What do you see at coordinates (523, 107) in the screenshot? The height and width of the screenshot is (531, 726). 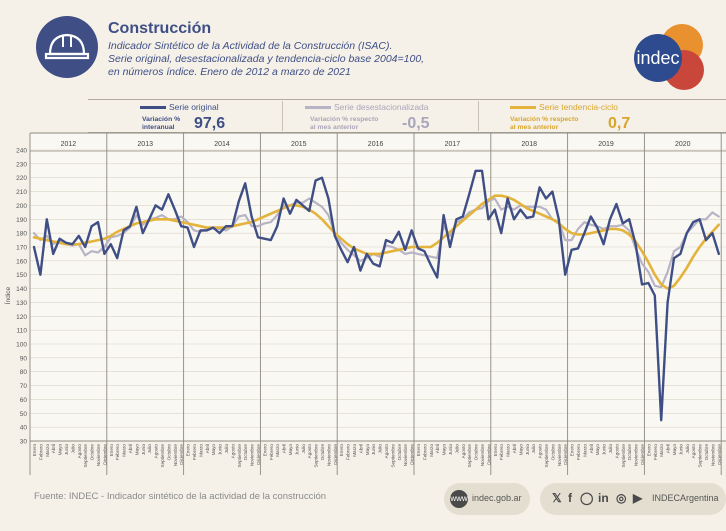 I see `legend-swatch-trend` at bounding box center [523, 107].